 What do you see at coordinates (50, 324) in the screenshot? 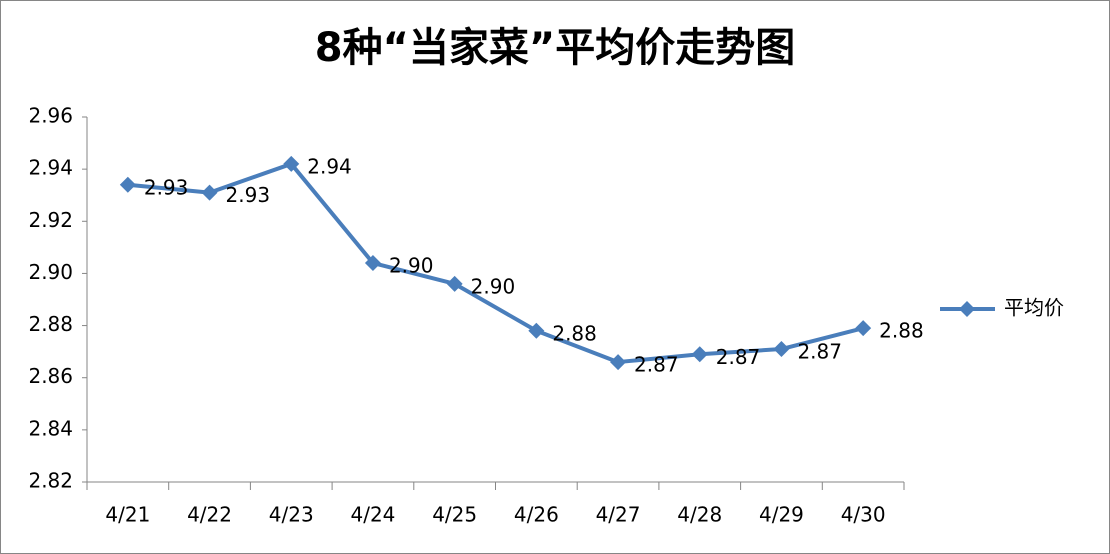
I see `y-tick-label: 2.88` at bounding box center [50, 324].